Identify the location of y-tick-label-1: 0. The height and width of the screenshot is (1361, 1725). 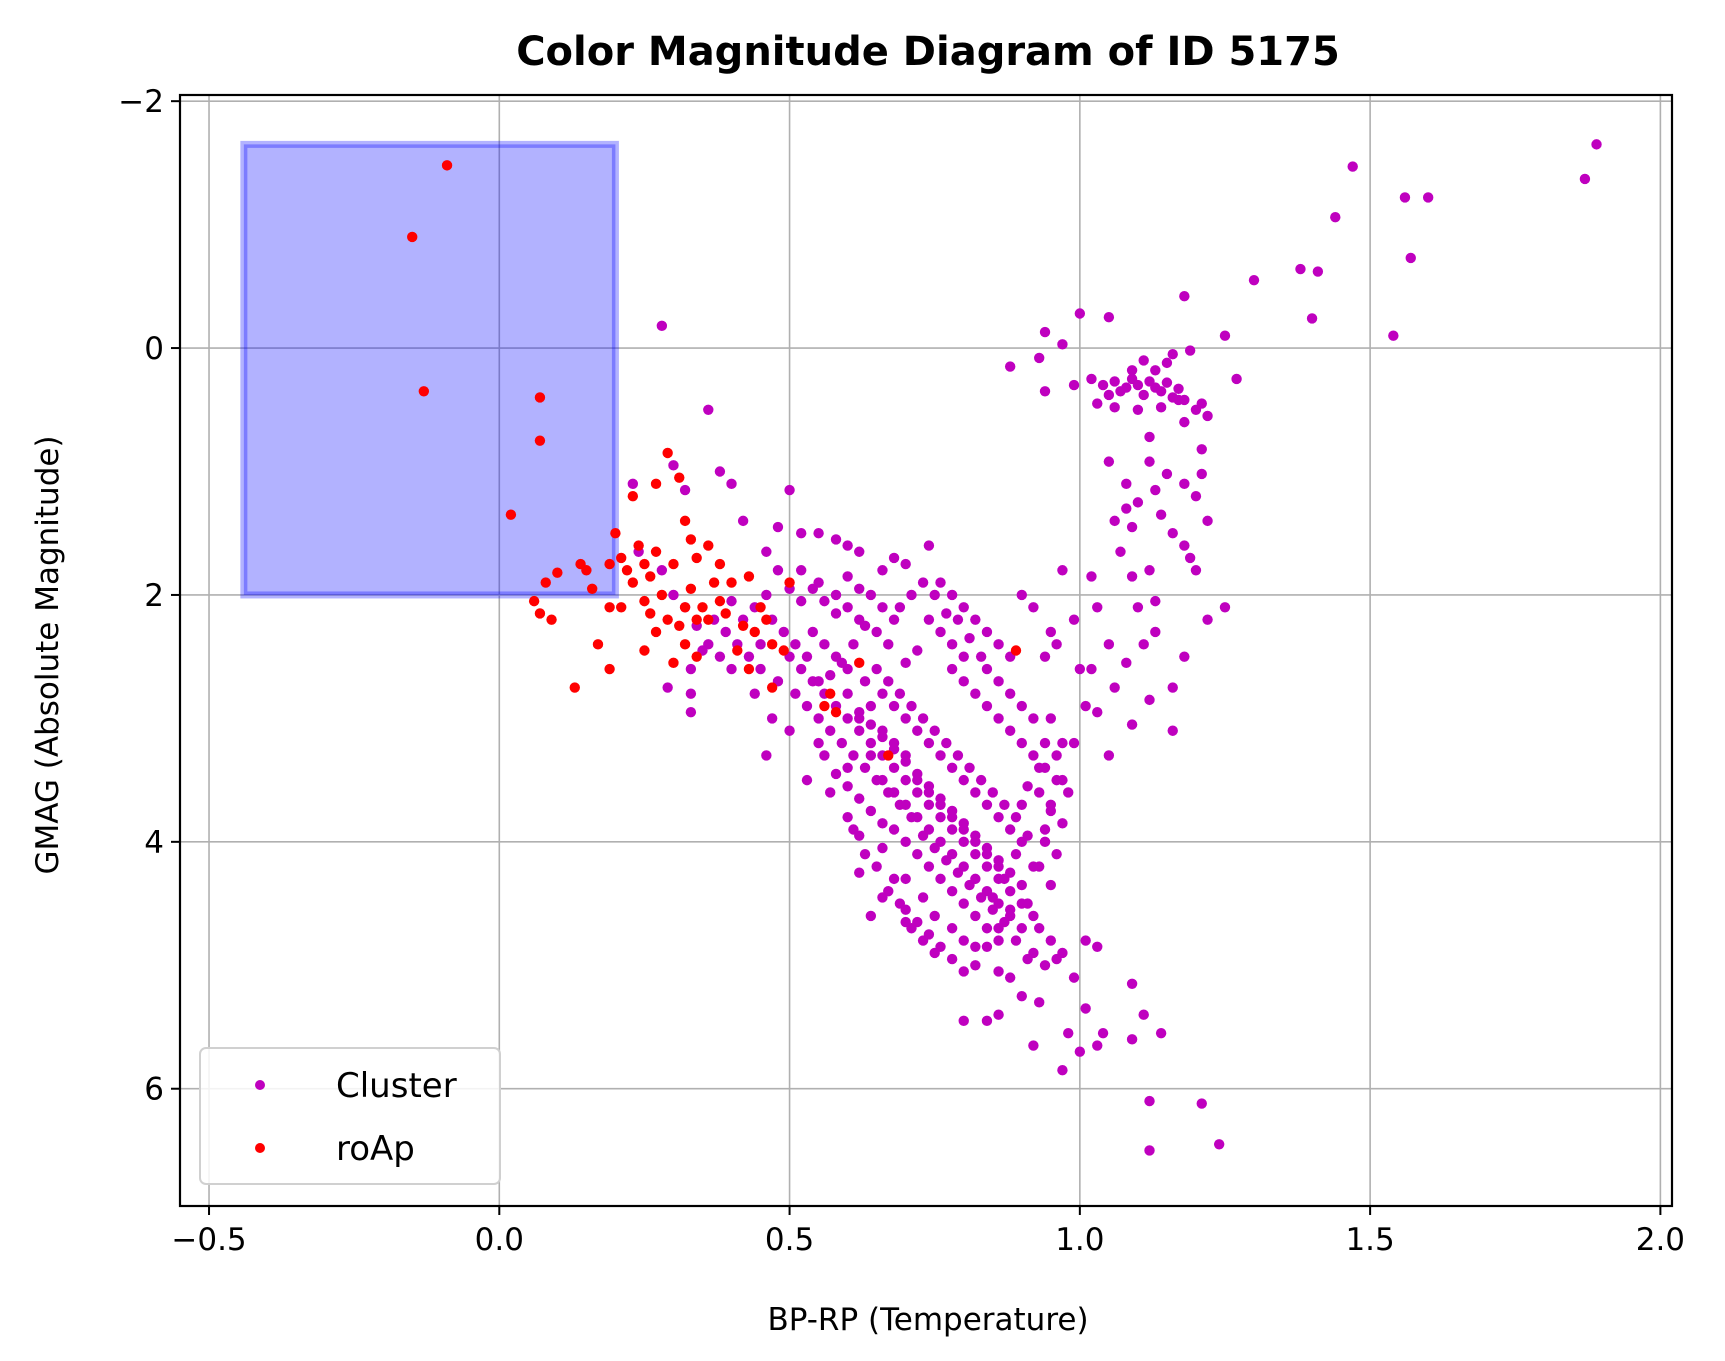
(154, 349).